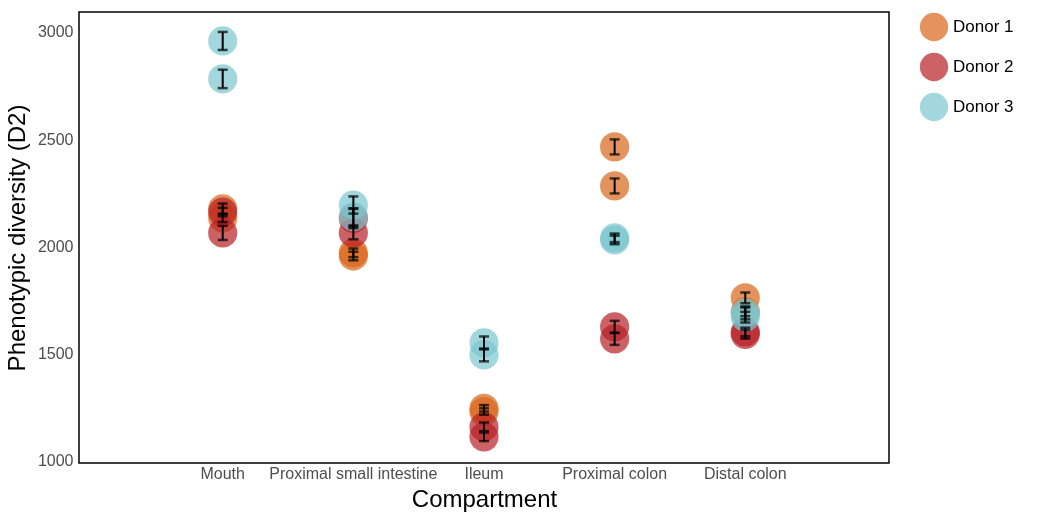  What do you see at coordinates (16, 238) in the screenshot?
I see `y-axis-title: Phenotypic diversity (D2)` at bounding box center [16, 238].